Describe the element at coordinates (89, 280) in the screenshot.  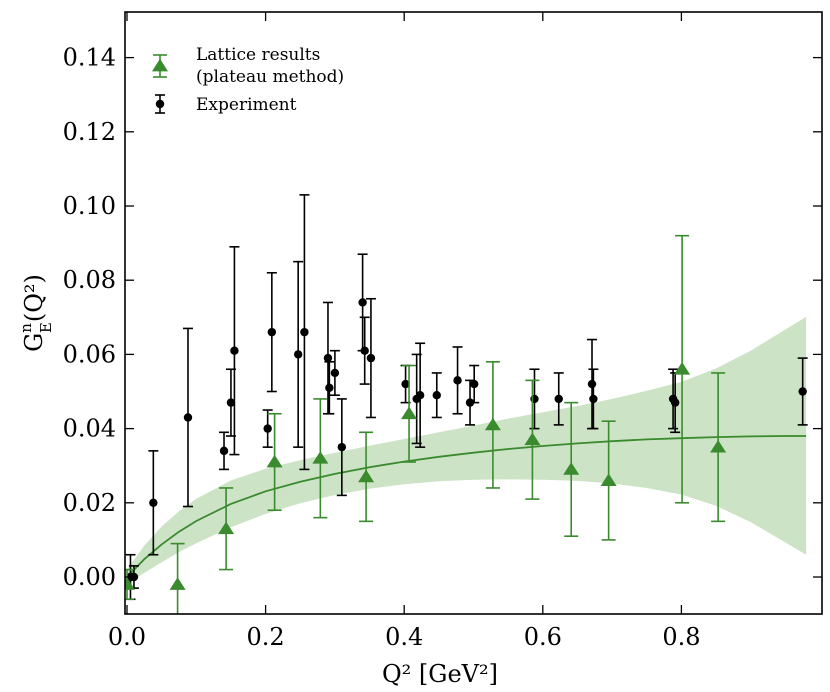
I see `y-tick-label: 0.08` at that location.